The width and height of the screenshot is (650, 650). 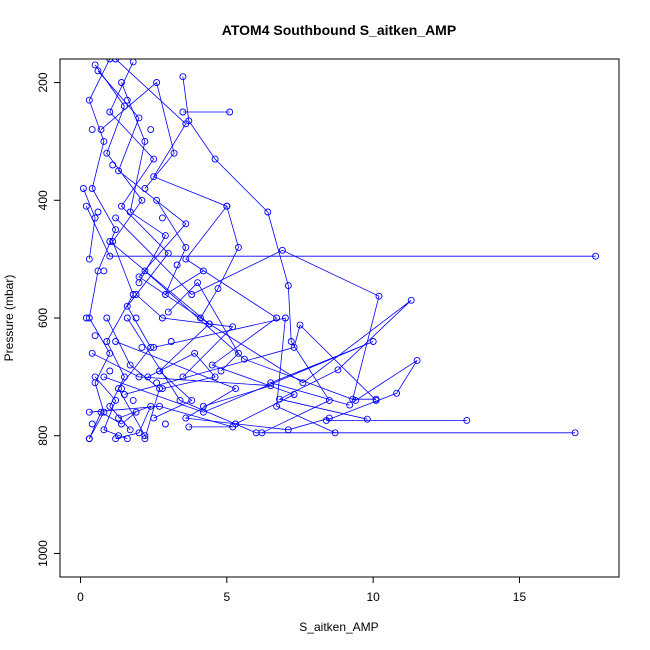 I want to click on y-tick-label-400: 400, so click(x=43, y=200).